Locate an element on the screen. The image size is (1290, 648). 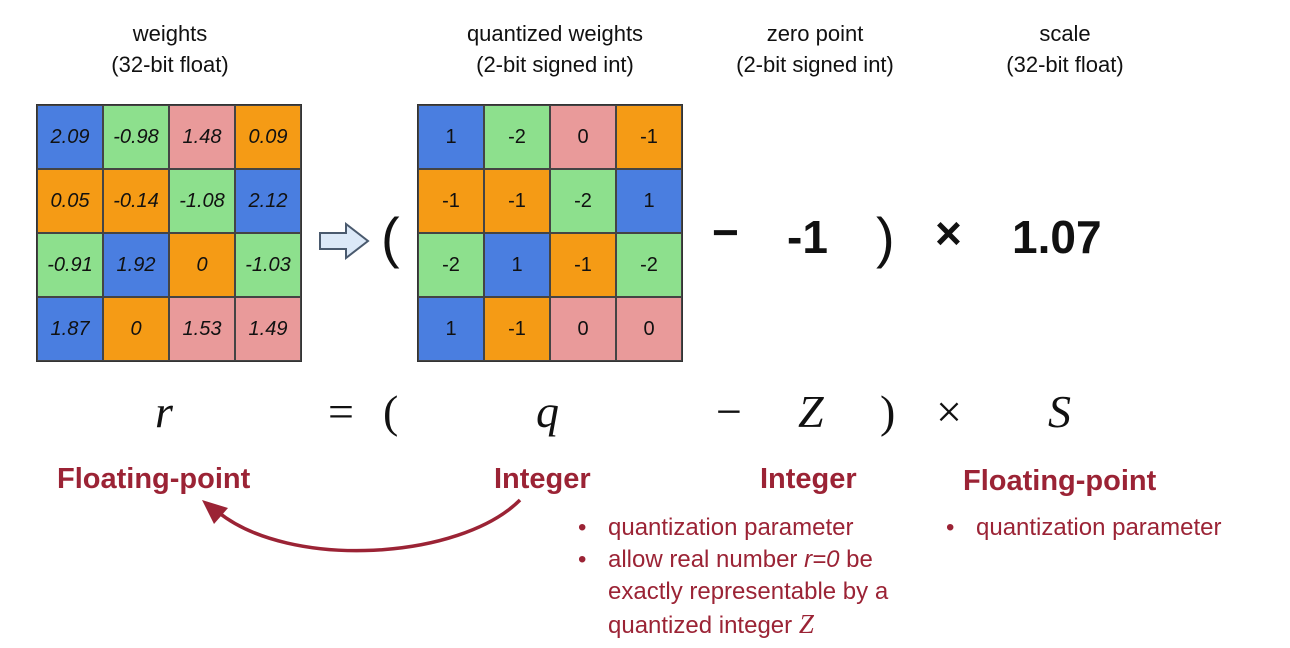
scale-header: scale (32-bit float) is located at coordinates (1065, 49).